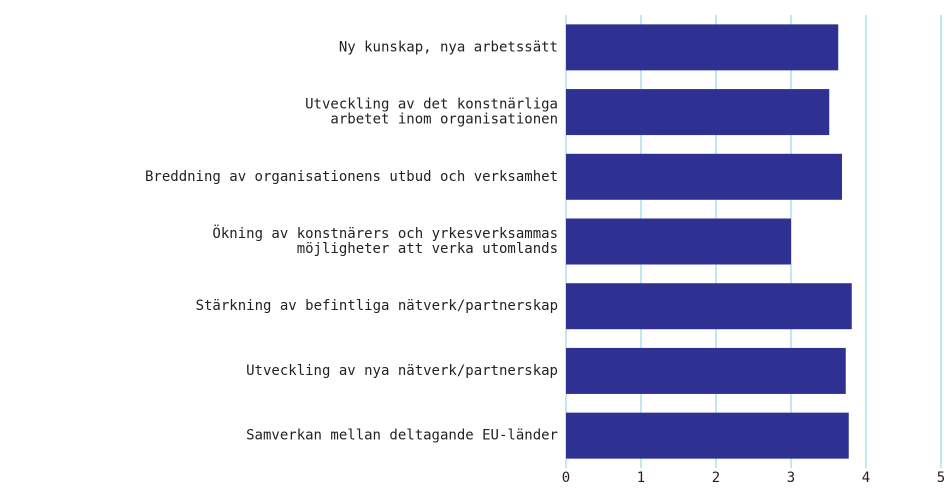 The width and height of the screenshot is (947, 488). I want to click on label-line: möjligheter att verka utomlands, so click(427, 249).